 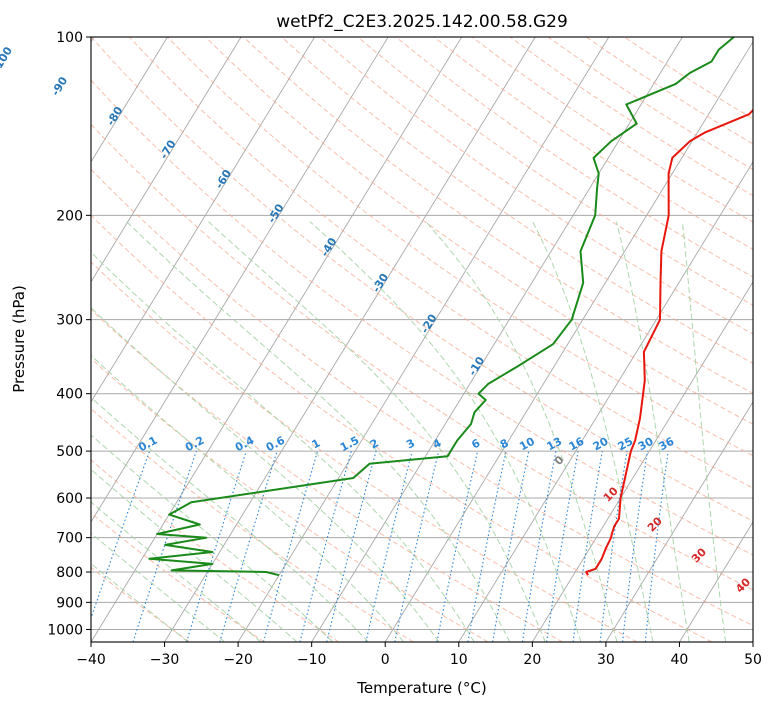 What do you see at coordinates (437, 443) in the screenshot?
I see `mixing-ratio-label: 4` at bounding box center [437, 443].